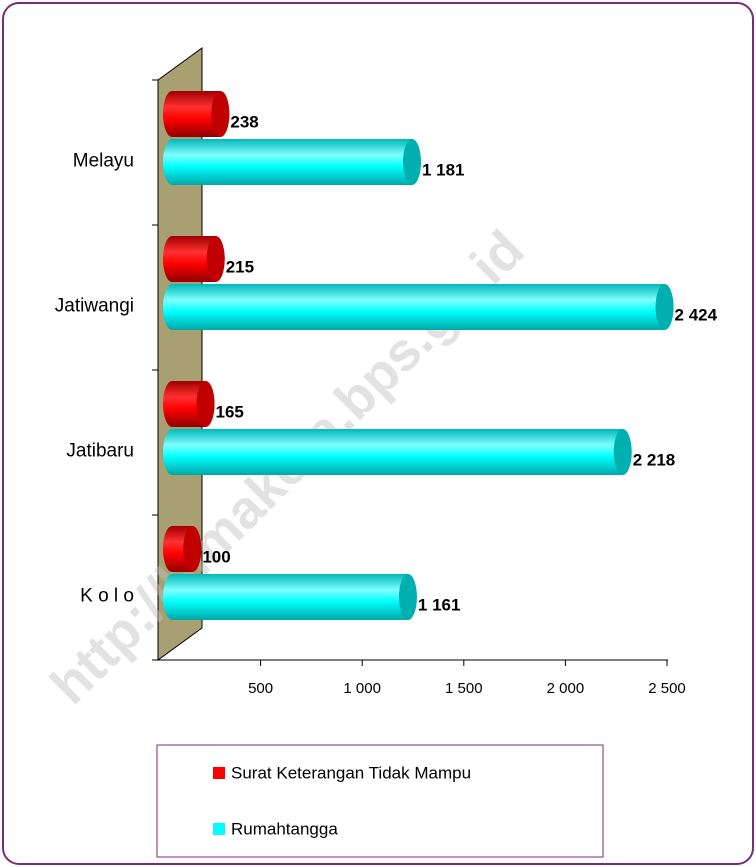 The height and width of the screenshot is (867, 756). I want to click on y-tick-label: Jatiwangi, so click(94, 306).